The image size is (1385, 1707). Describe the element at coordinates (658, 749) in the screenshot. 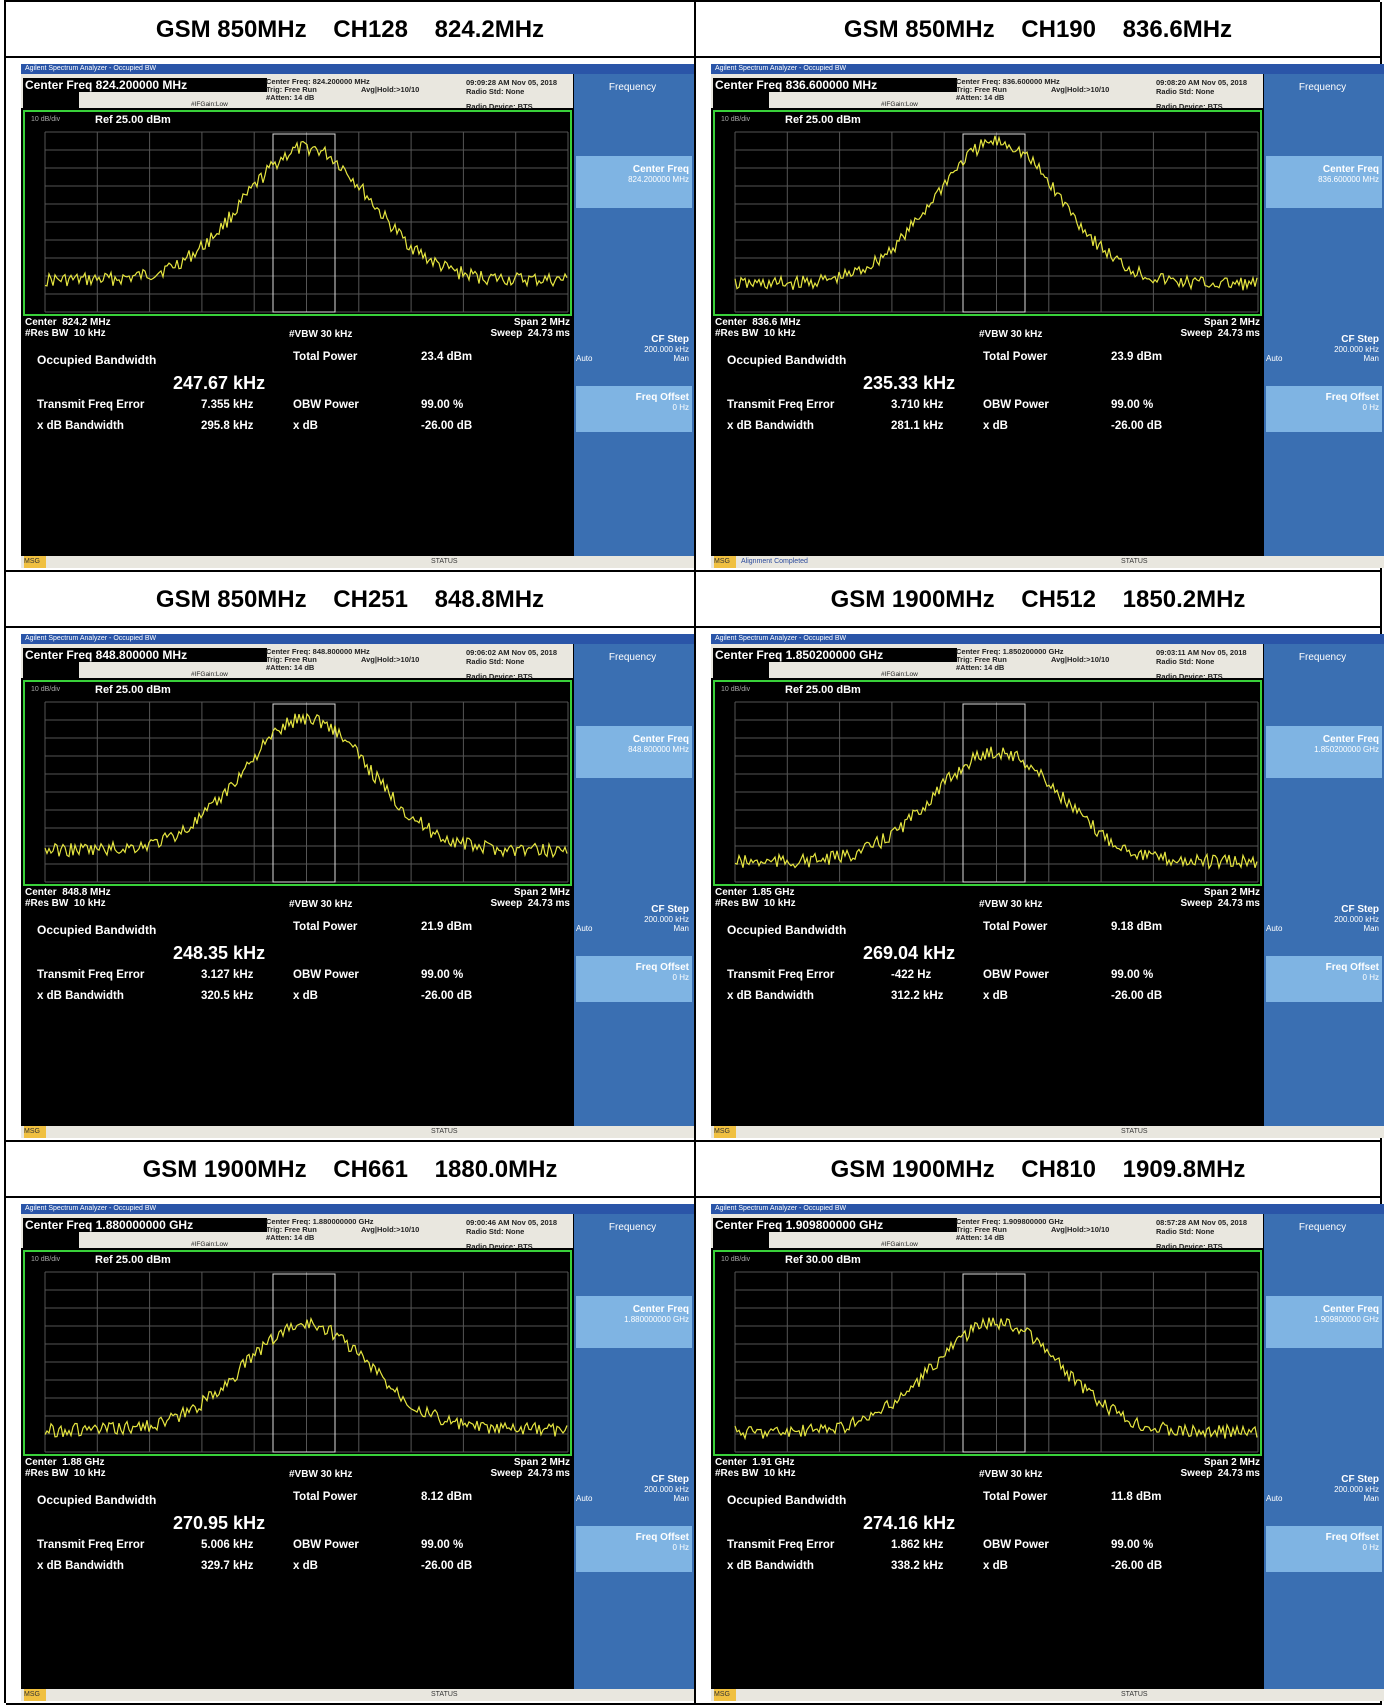

I see `center-freq-key-value: 848.800000 MHz` at that location.